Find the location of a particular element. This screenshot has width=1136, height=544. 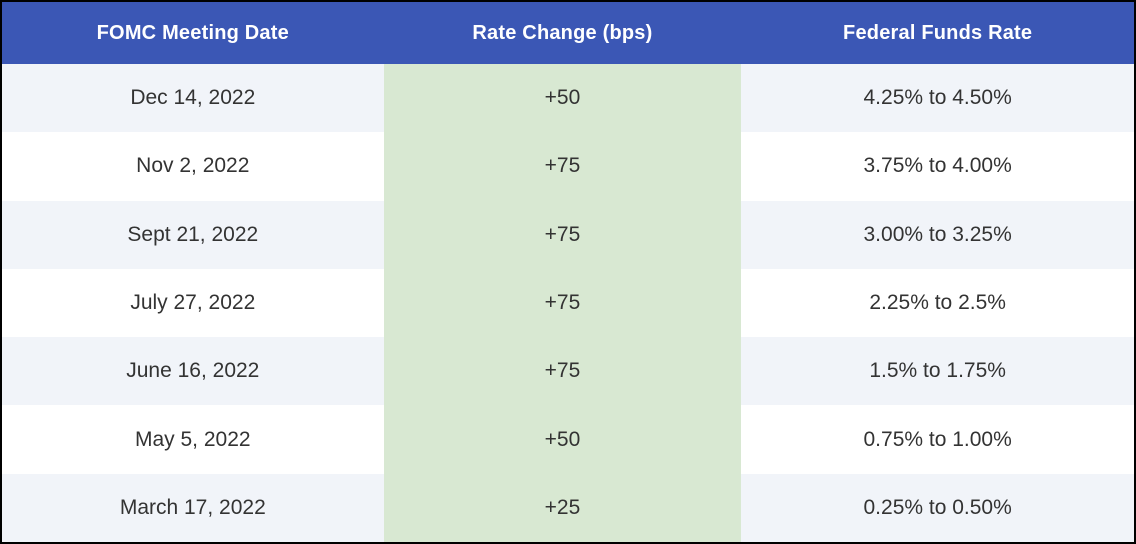

meeting-date-cell: May 5, 2022 is located at coordinates (193, 439).